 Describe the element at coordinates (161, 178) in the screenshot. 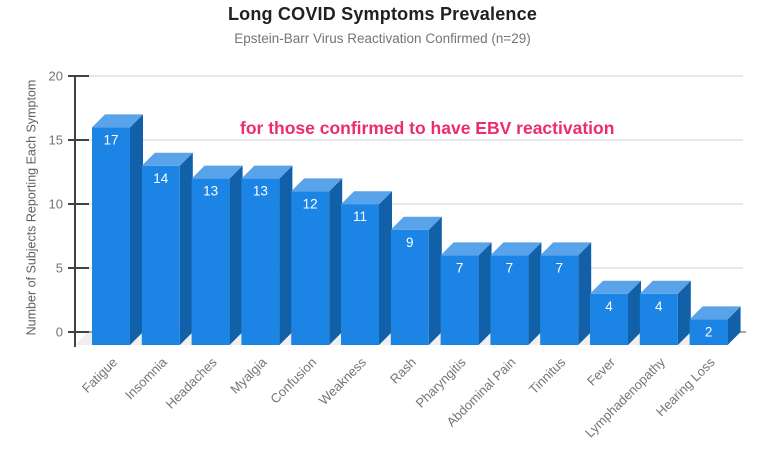

I see `bar-value-label: 14` at that location.